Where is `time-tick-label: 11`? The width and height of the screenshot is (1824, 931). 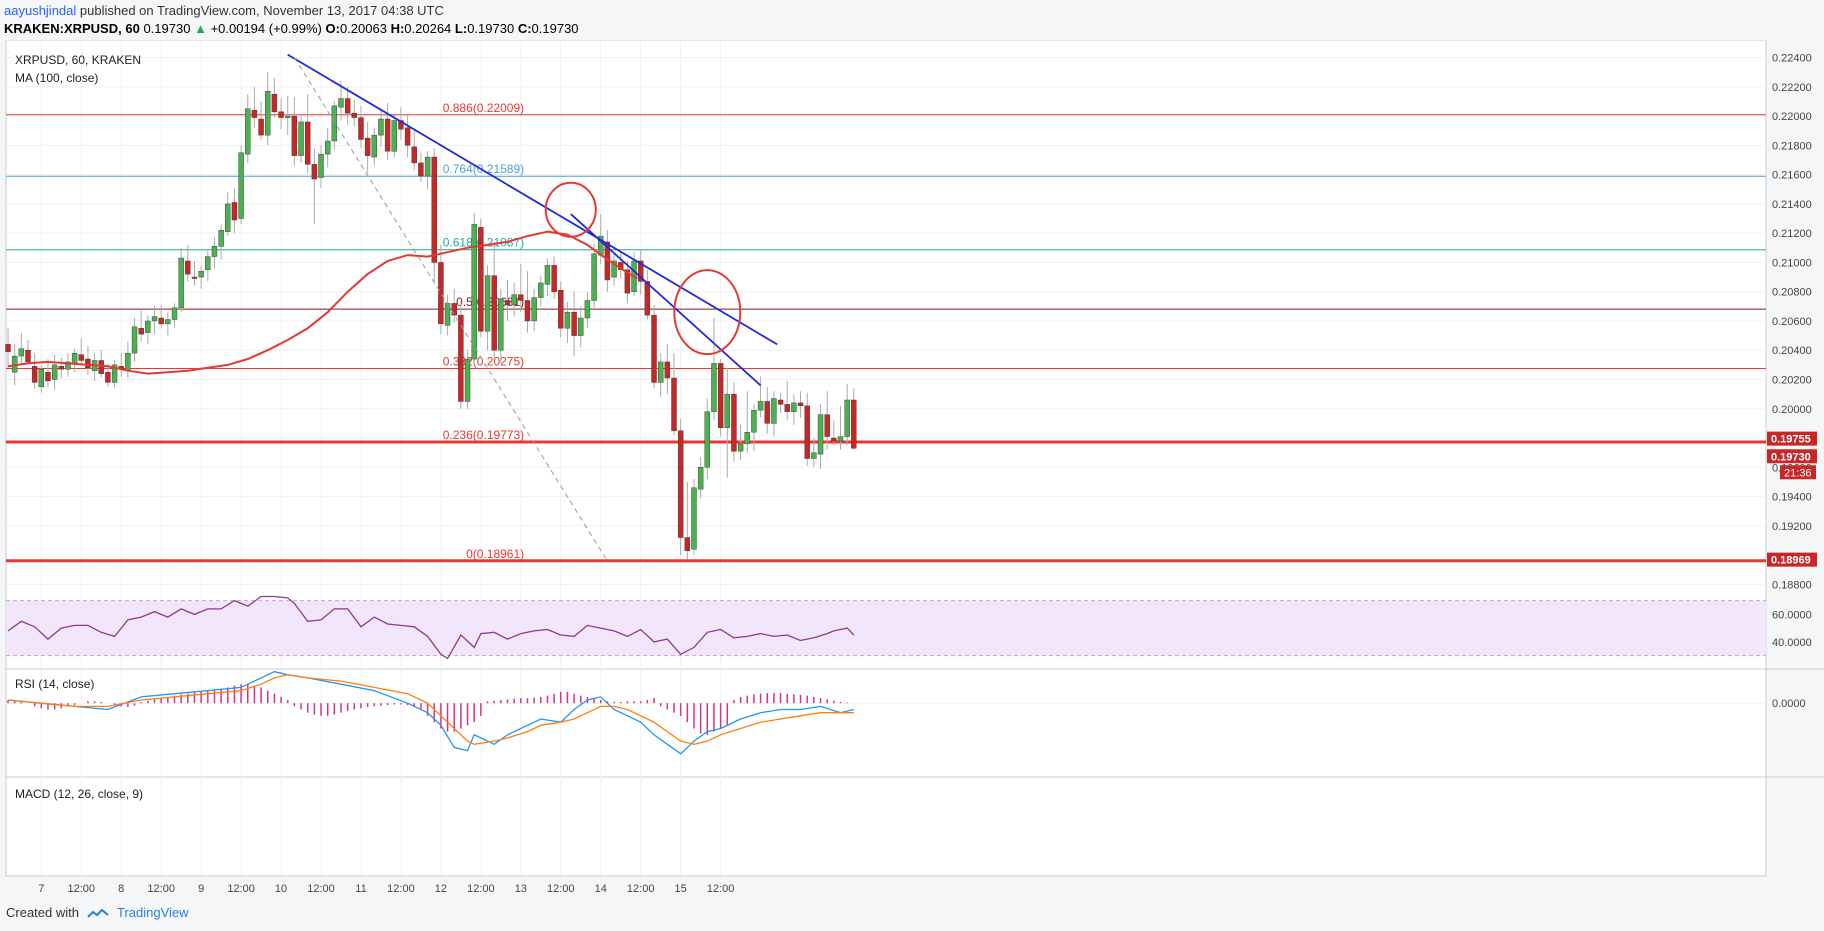
time-tick-label: 11 is located at coordinates (360, 889).